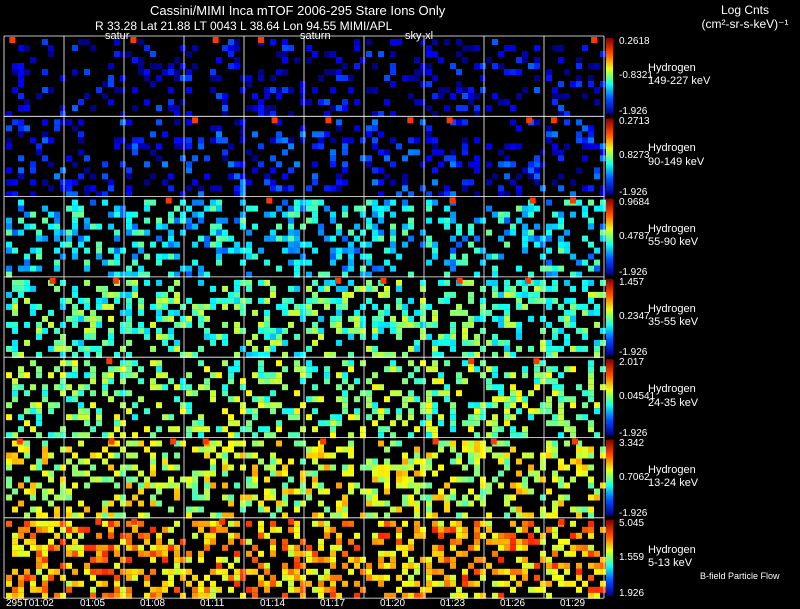  I want to click on species-label: Hydrogen, so click(672, 549).